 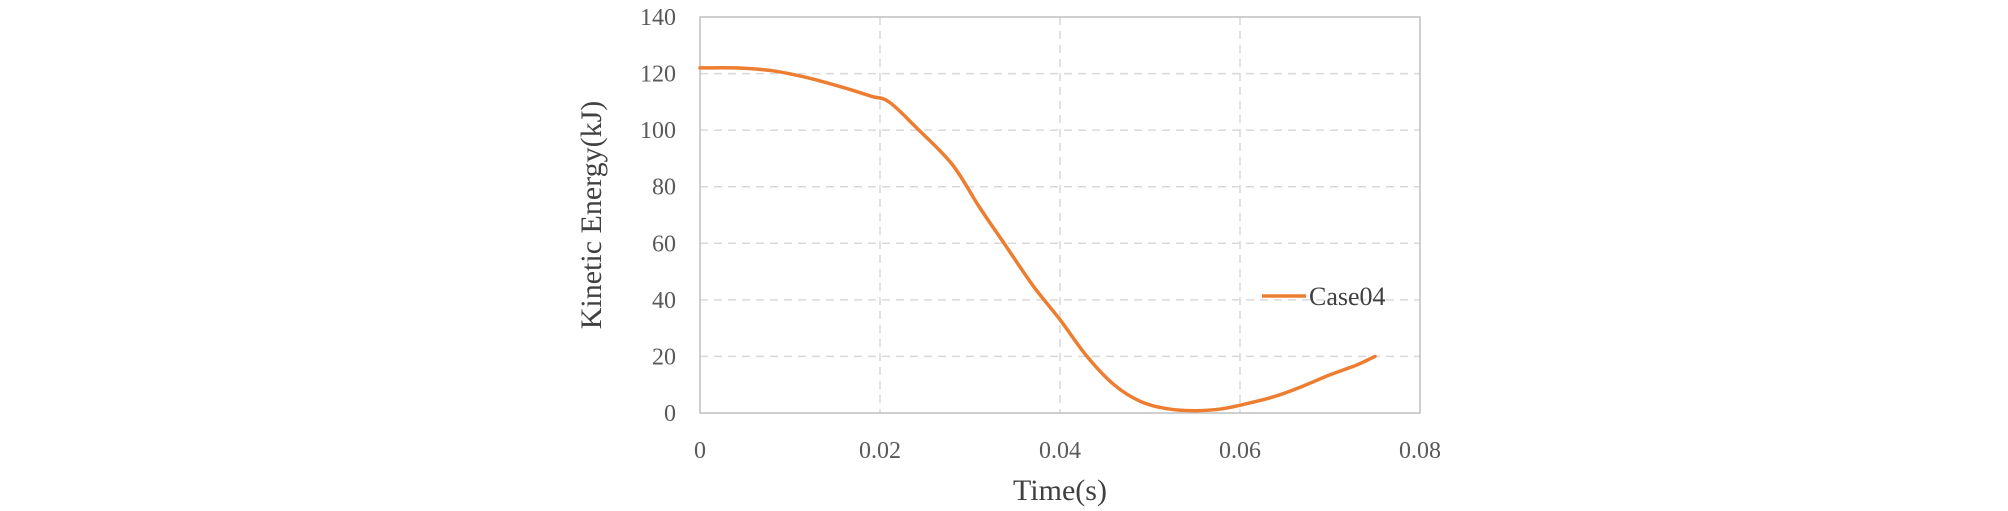 What do you see at coordinates (670, 414) in the screenshot?
I see `y-tick-label: 0` at bounding box center [670, 414].